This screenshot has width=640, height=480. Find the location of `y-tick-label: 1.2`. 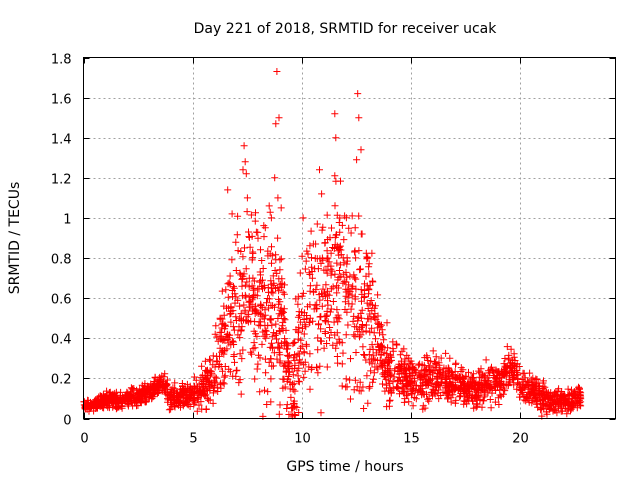

y-tick-label: 1.2 is located at coordinates (61, 180).